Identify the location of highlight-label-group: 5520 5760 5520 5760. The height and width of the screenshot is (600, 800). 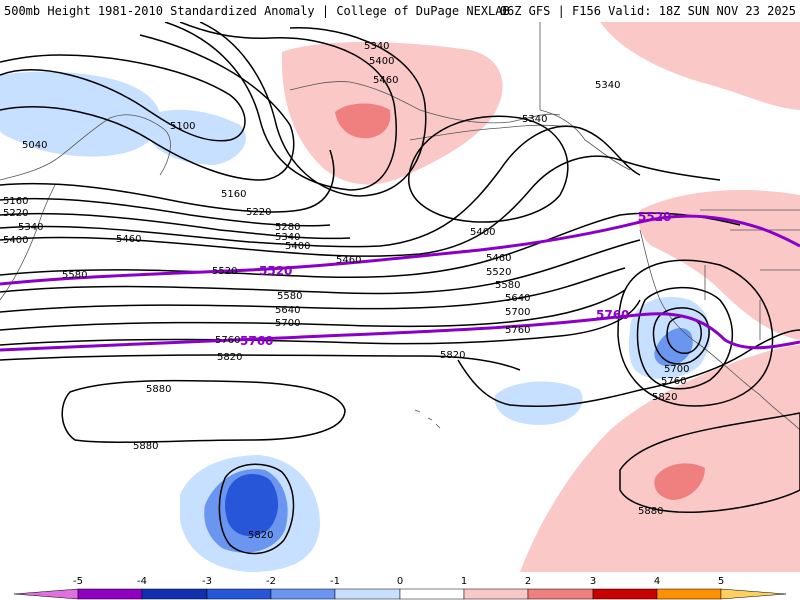
(455, 279).